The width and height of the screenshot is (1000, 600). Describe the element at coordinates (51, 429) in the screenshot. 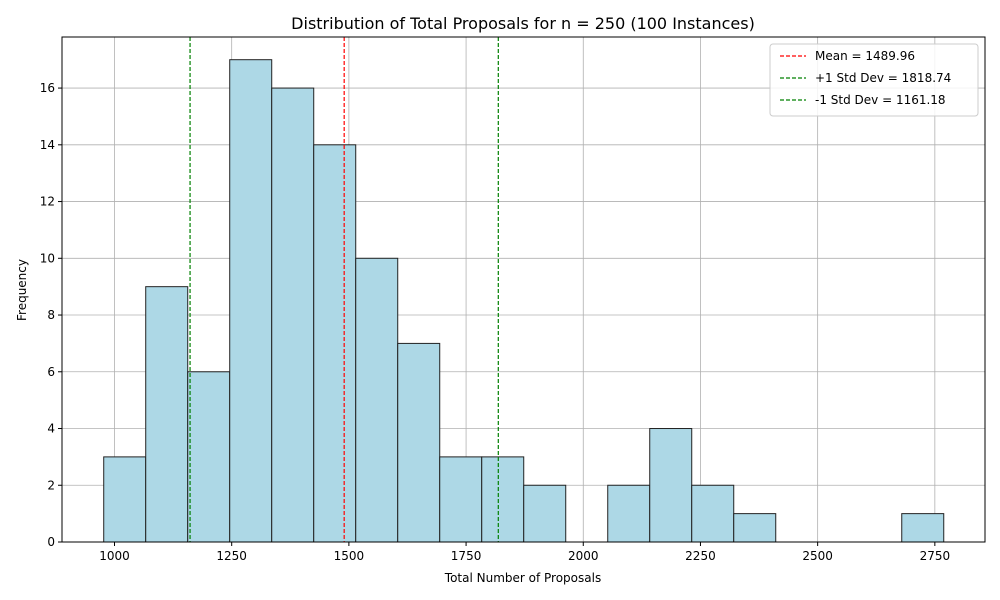

I see `y-tick-label: 4` at that location.